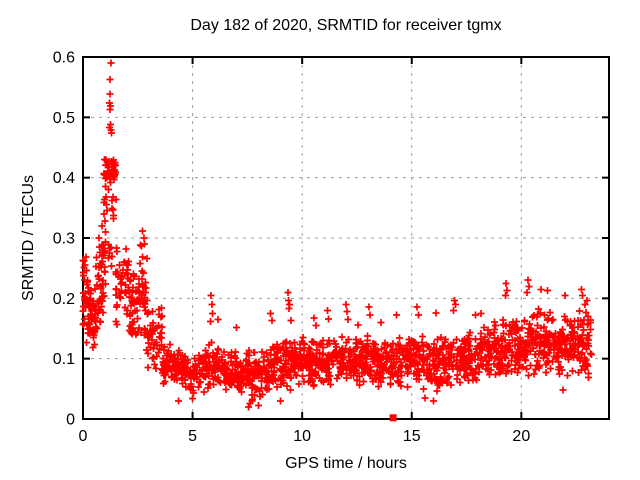  I want to click on x-axis-label: GPS time / hours, so click(346, 463).